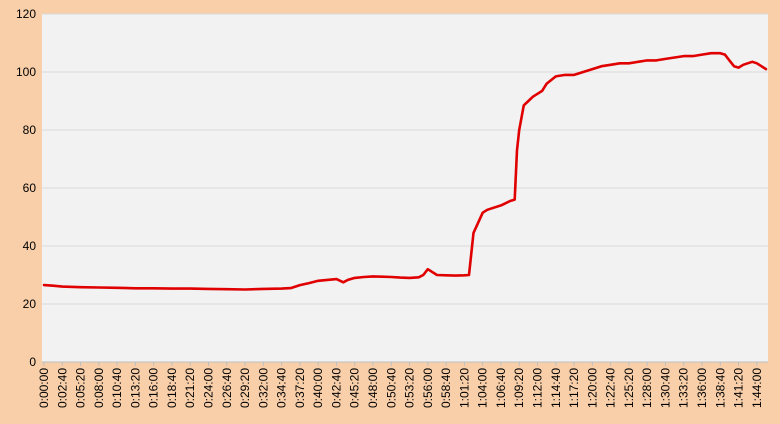 Image resolution: width=780 pixels, height=424 pixels. Describe the element at coordinates (154, 388) in the screenshot. I see `x-tick-label: 0:16:00` at that location.